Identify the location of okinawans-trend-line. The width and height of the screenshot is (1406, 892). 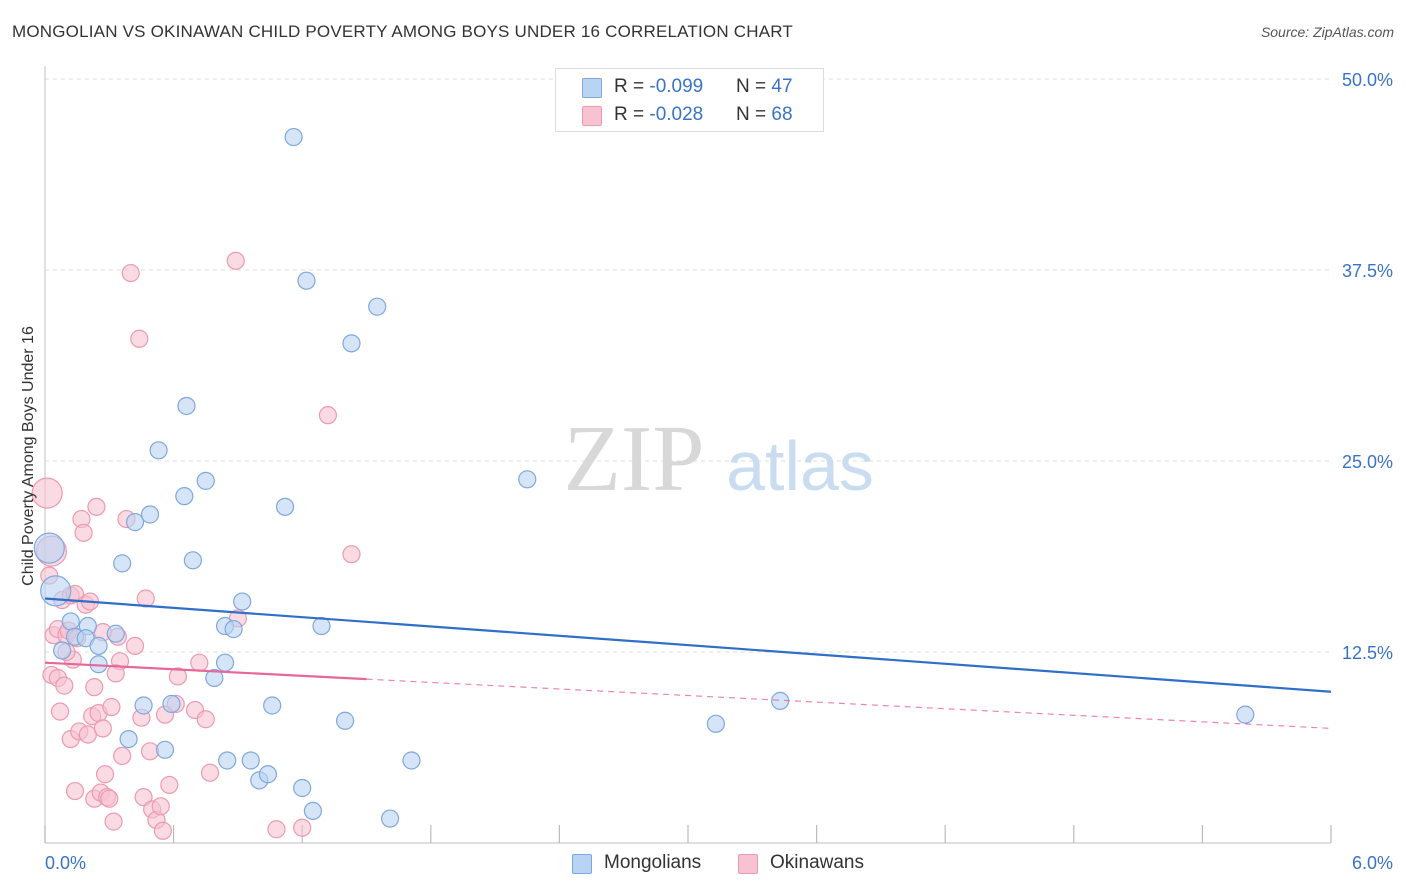
(205, 671).